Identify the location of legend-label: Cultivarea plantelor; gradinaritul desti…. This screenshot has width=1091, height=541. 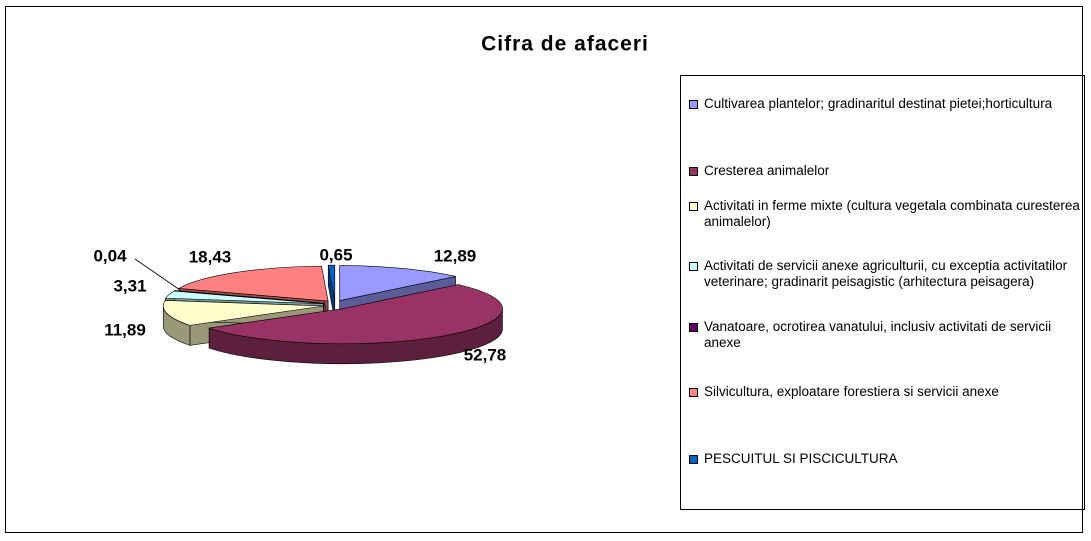
(878, 103).